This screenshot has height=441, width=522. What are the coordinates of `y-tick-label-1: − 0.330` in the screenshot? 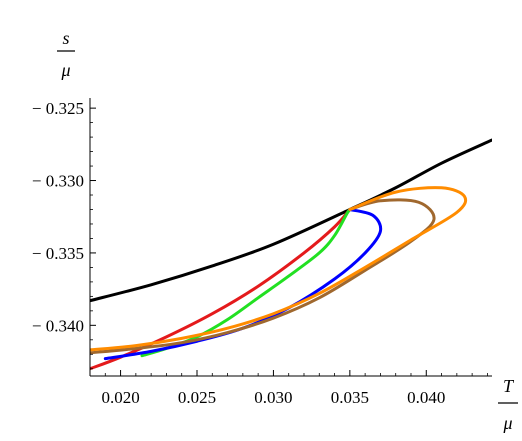 It's located at (58, 181).